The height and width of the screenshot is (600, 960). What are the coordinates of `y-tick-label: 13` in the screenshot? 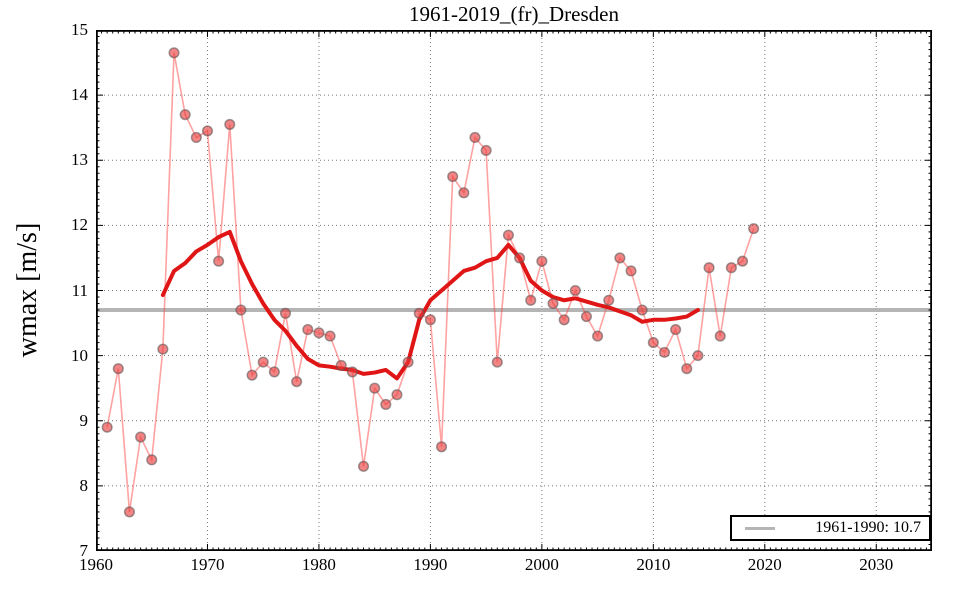 It's located at (79, 160).